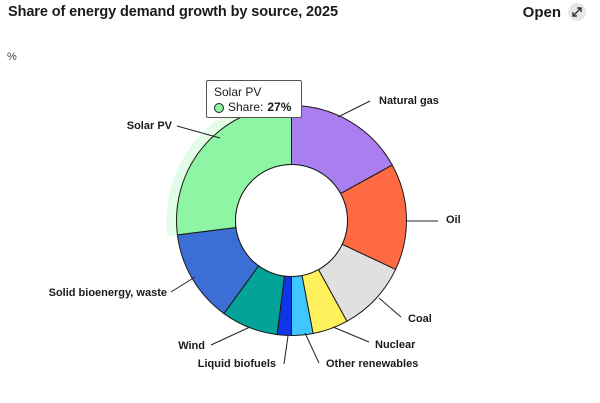  I want to click on expand-arrows-icon, so click(577, 12).